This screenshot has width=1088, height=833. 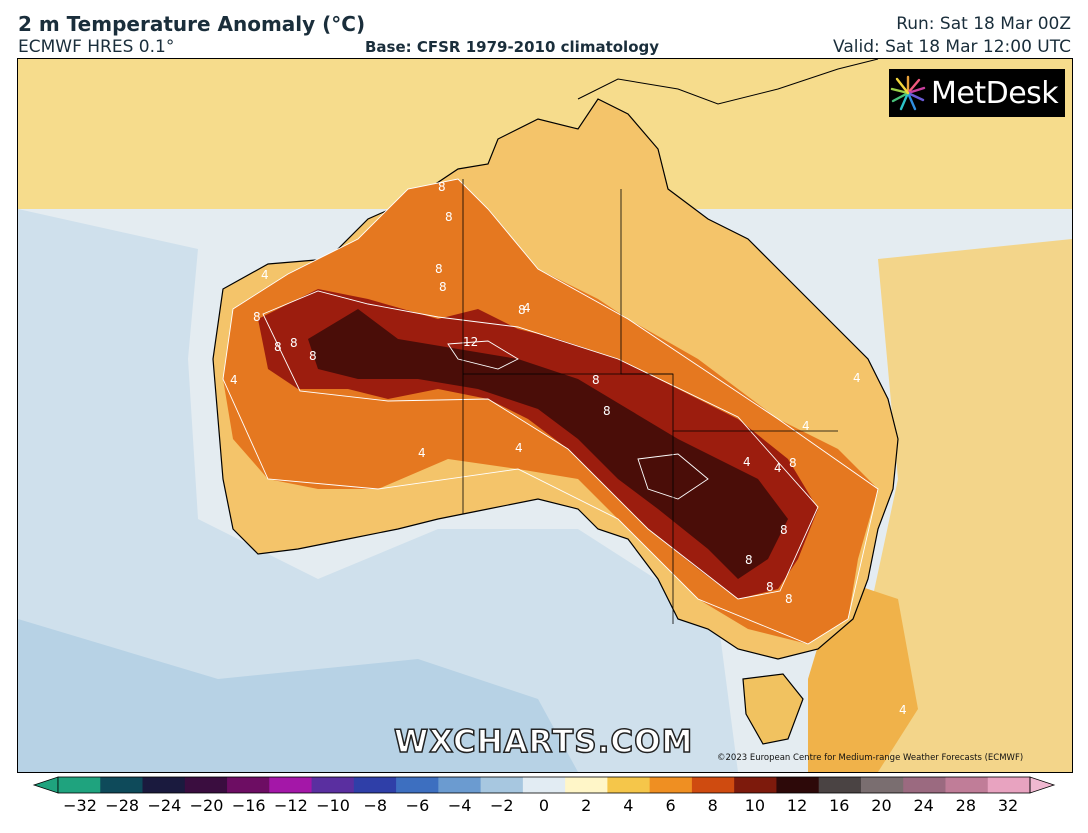 I want to click on run-time-label: Run: Sat 18 Mar 00Z, so click(x=983, y=24).